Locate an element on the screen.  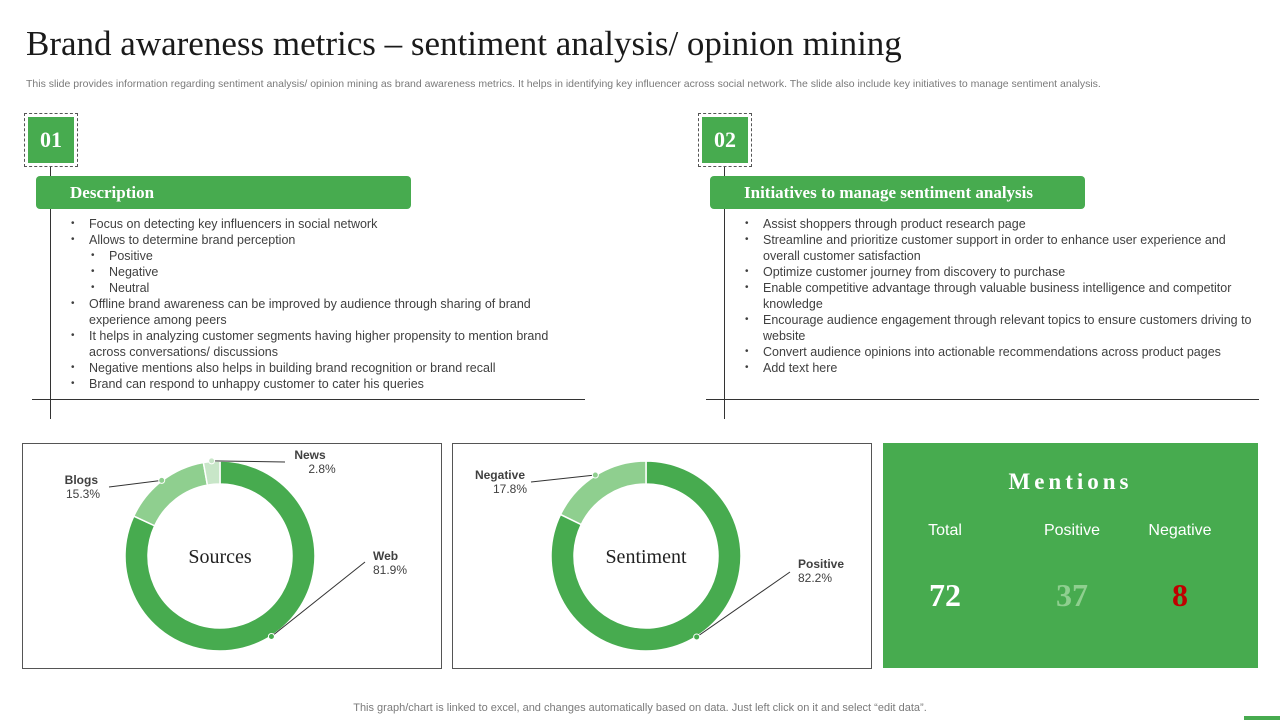
sources-value-web: 81.9% is located at coordinates (390, 570).